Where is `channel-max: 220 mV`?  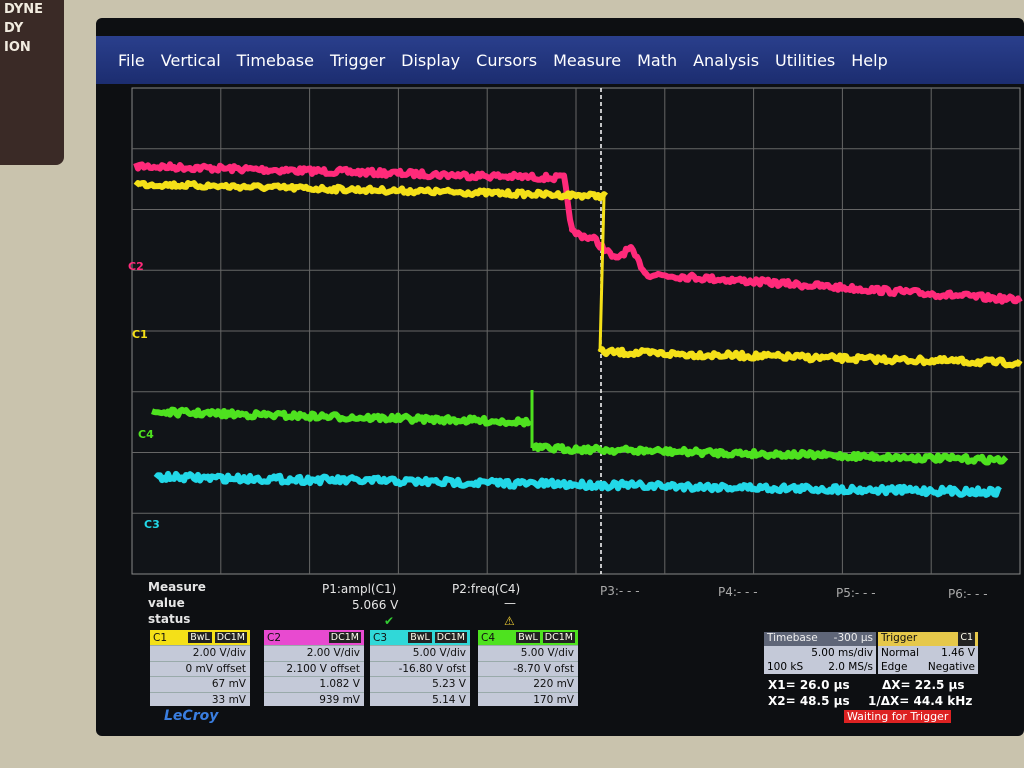
channel-max: 220 mV is located at coordinates (528, 684).